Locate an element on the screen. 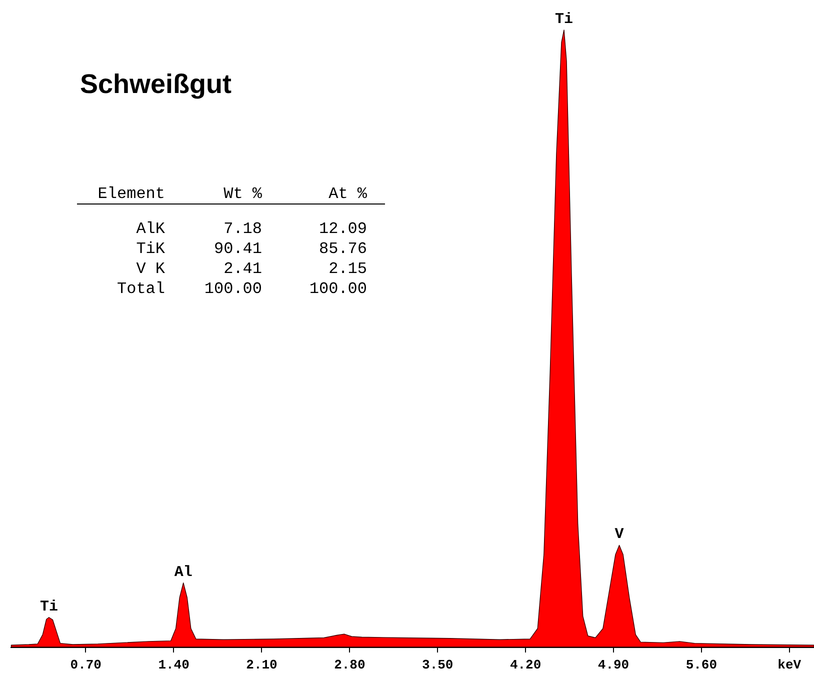  annotation: Element is located at coordinates (131, 194).